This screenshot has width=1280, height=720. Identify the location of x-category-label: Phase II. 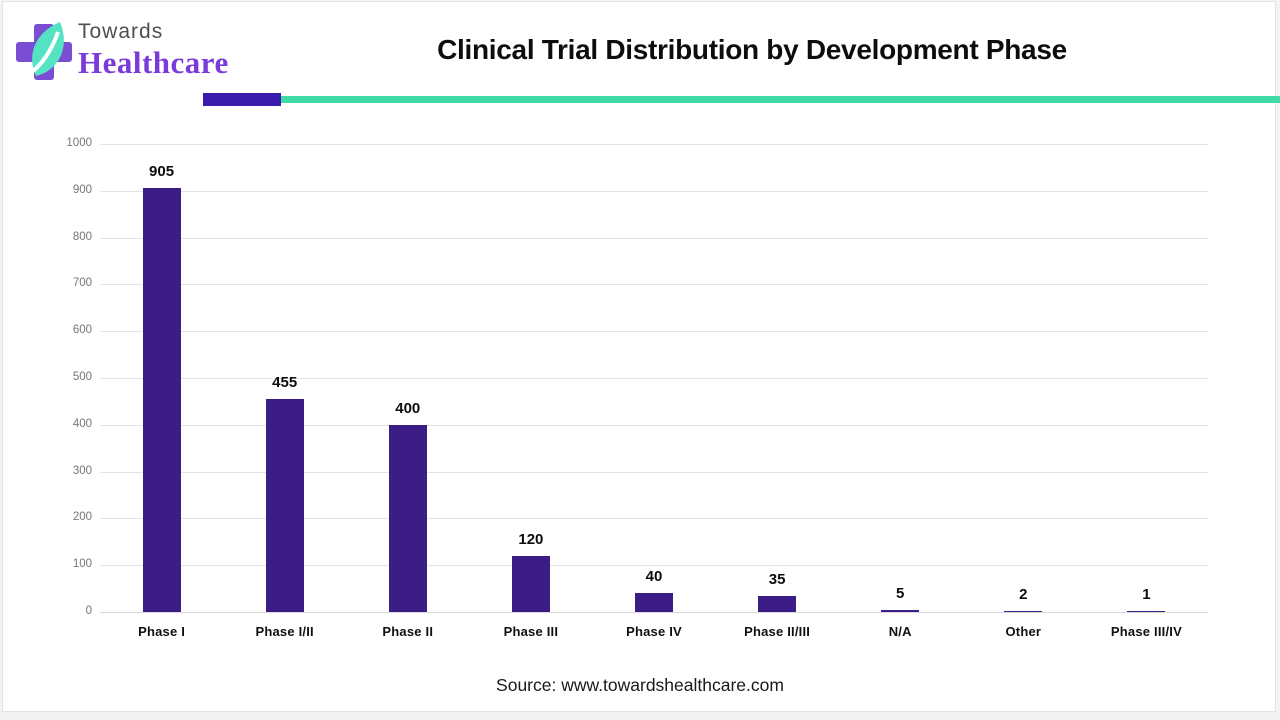
(408, 631).